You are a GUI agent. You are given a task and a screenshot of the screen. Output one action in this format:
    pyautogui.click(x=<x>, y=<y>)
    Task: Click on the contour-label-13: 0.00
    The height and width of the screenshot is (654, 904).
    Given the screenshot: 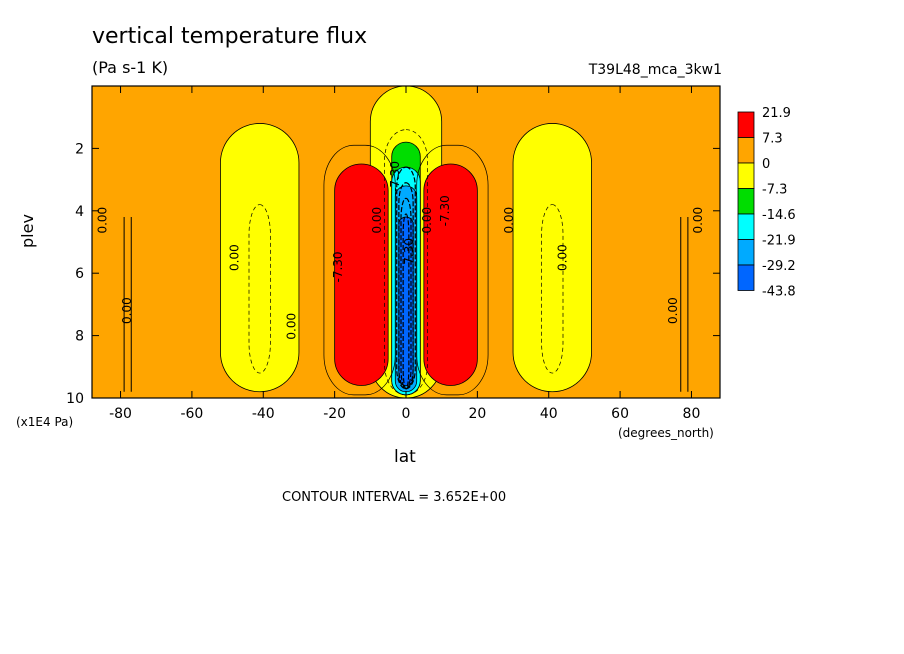 What is the action you would take?
    pyautogui.click(x=698, y=220)
    